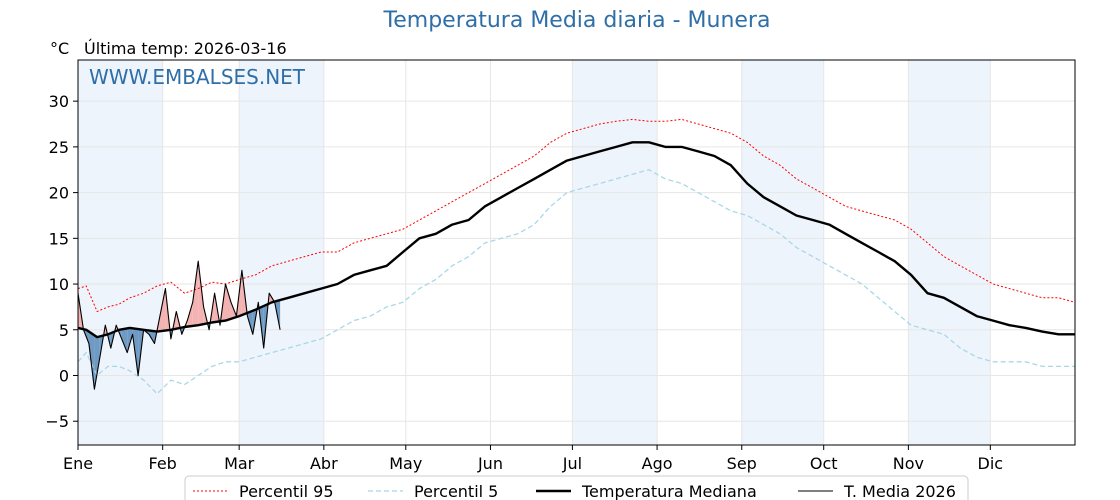  I want to click on y-tick-label: 20, so click(59, 193).